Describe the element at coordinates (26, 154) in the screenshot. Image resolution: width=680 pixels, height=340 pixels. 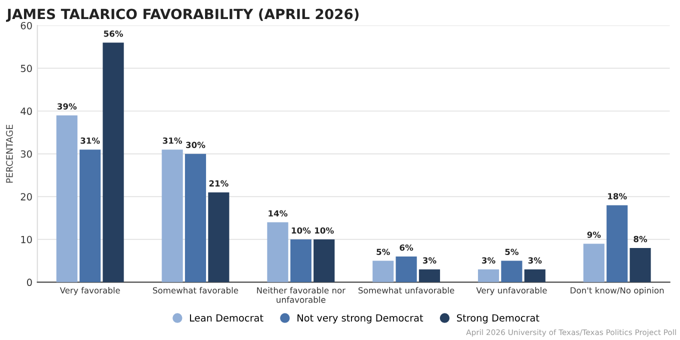
I see `y-tick-label: 30` at that location.